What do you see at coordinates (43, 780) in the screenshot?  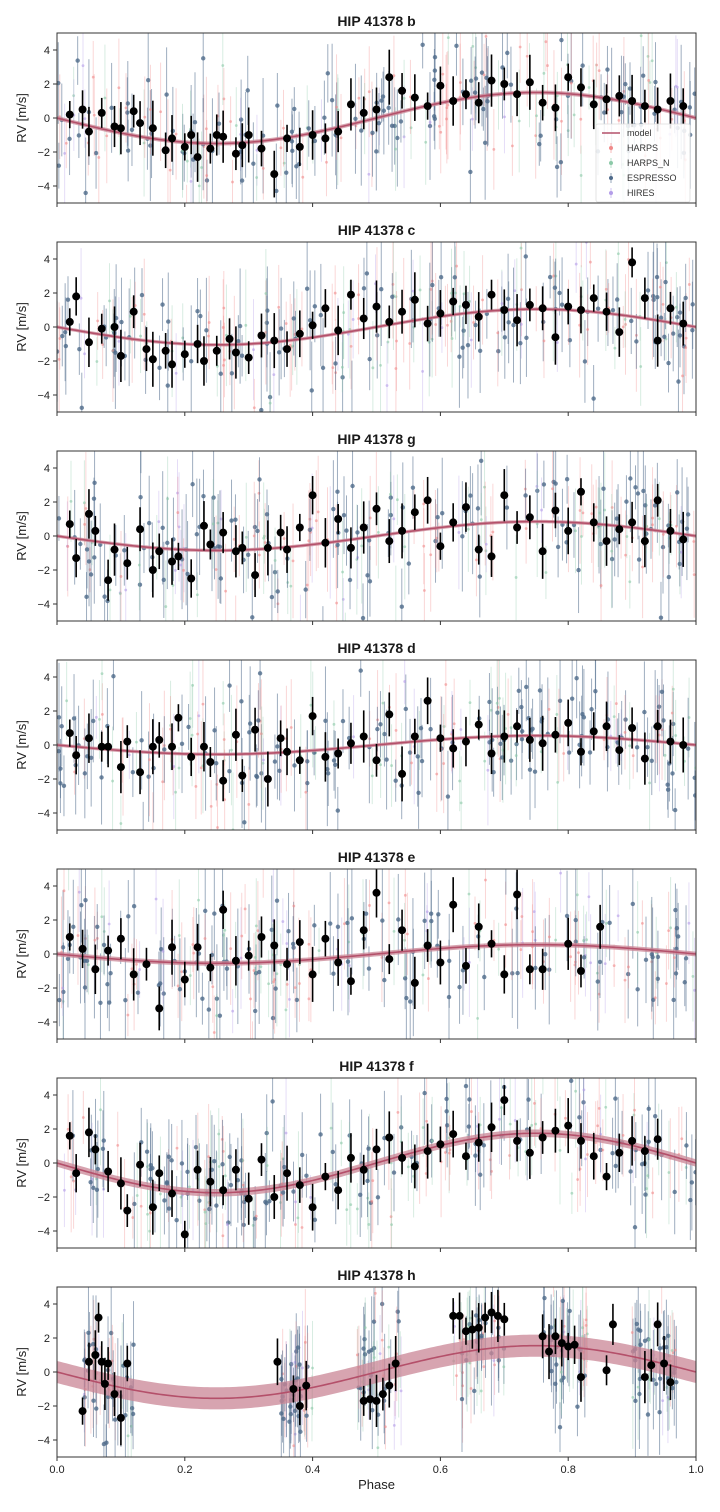 I see `y-tick-label: −2` at bounding box center [43, 780].